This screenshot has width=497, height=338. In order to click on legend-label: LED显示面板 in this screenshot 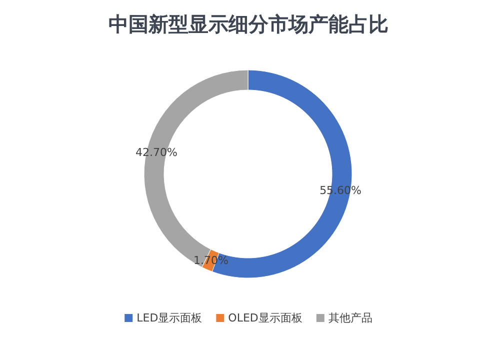, I will do `click(169, 318)`.